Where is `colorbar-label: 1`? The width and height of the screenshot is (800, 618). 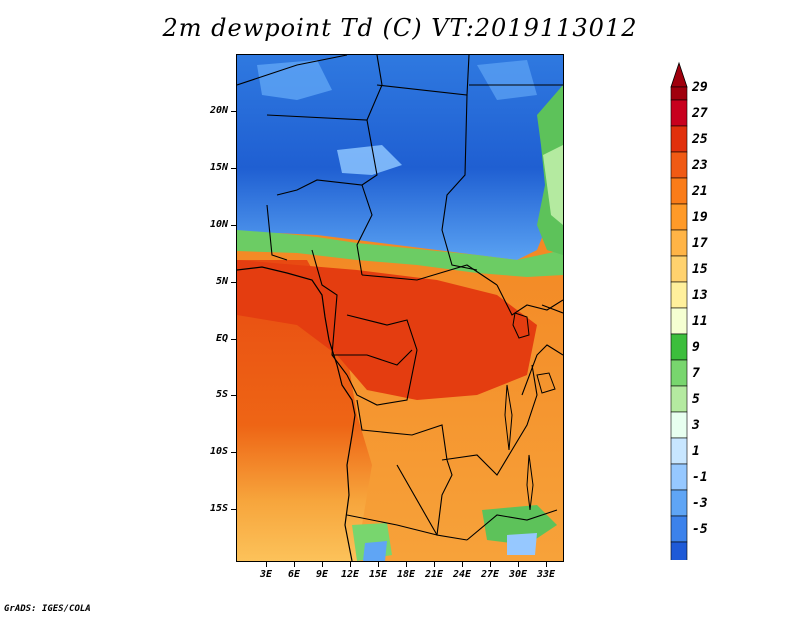 colorbar-label: 1 is located at coordinates (696, 451).